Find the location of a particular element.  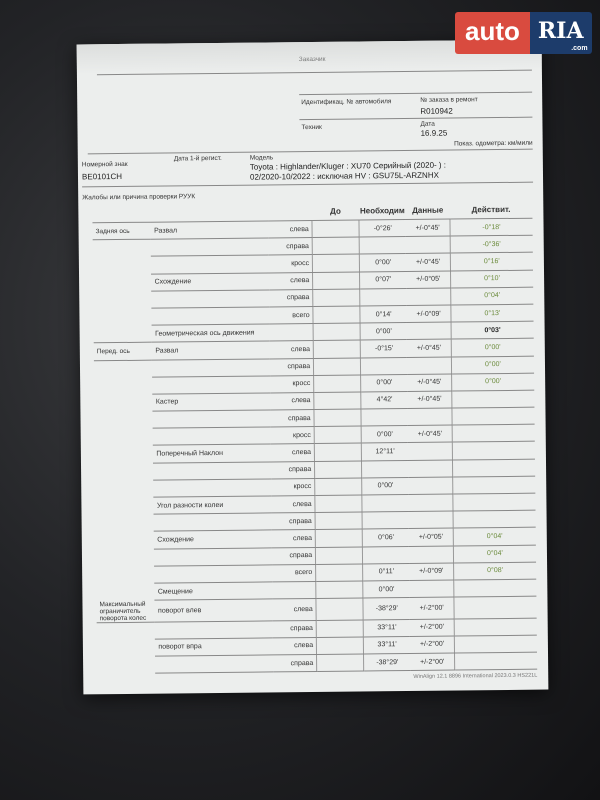

row-spec: 33°11' is located at coordinates (387, 645).